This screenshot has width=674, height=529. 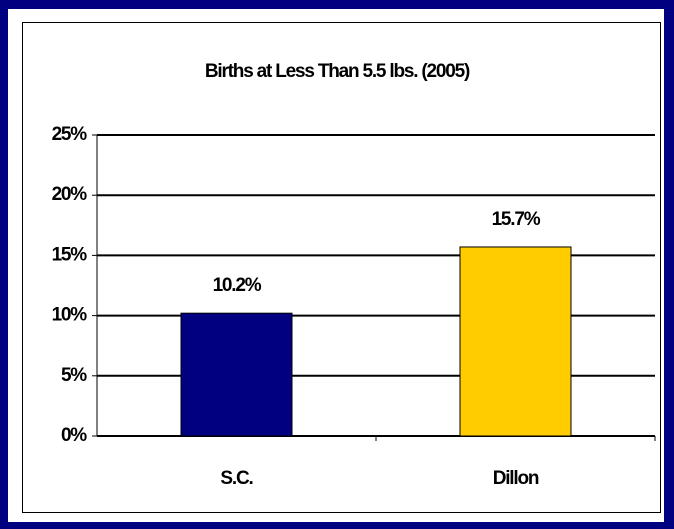 I want to click on y-tick-label: 15%, so click(x=70, y=254).